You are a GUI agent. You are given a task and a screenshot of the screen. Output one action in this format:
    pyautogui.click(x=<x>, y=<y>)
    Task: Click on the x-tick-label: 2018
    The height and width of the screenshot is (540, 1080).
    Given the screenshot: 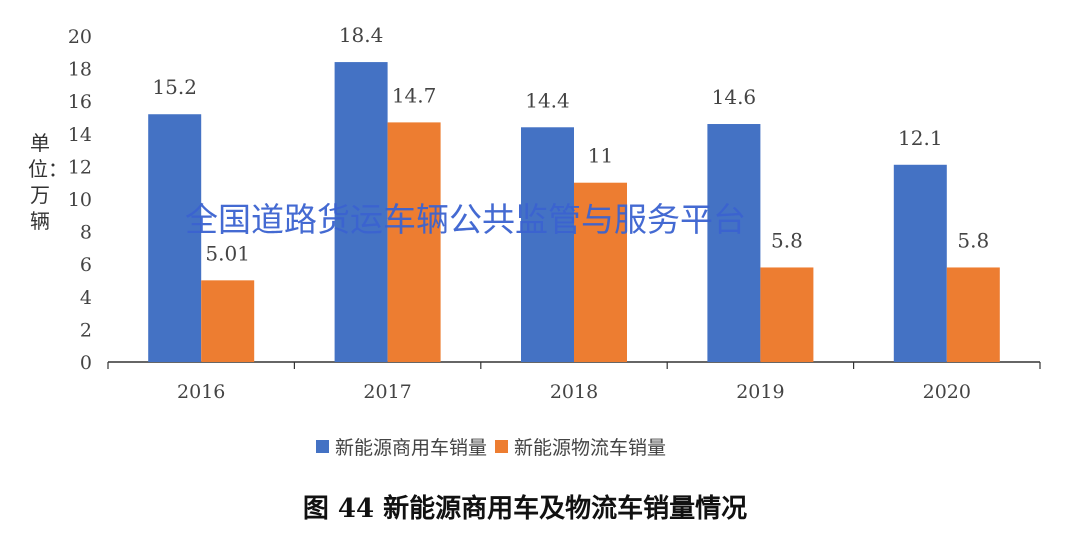 What is the action you would take?
    pyautogui.click(x=574, y=392)
    